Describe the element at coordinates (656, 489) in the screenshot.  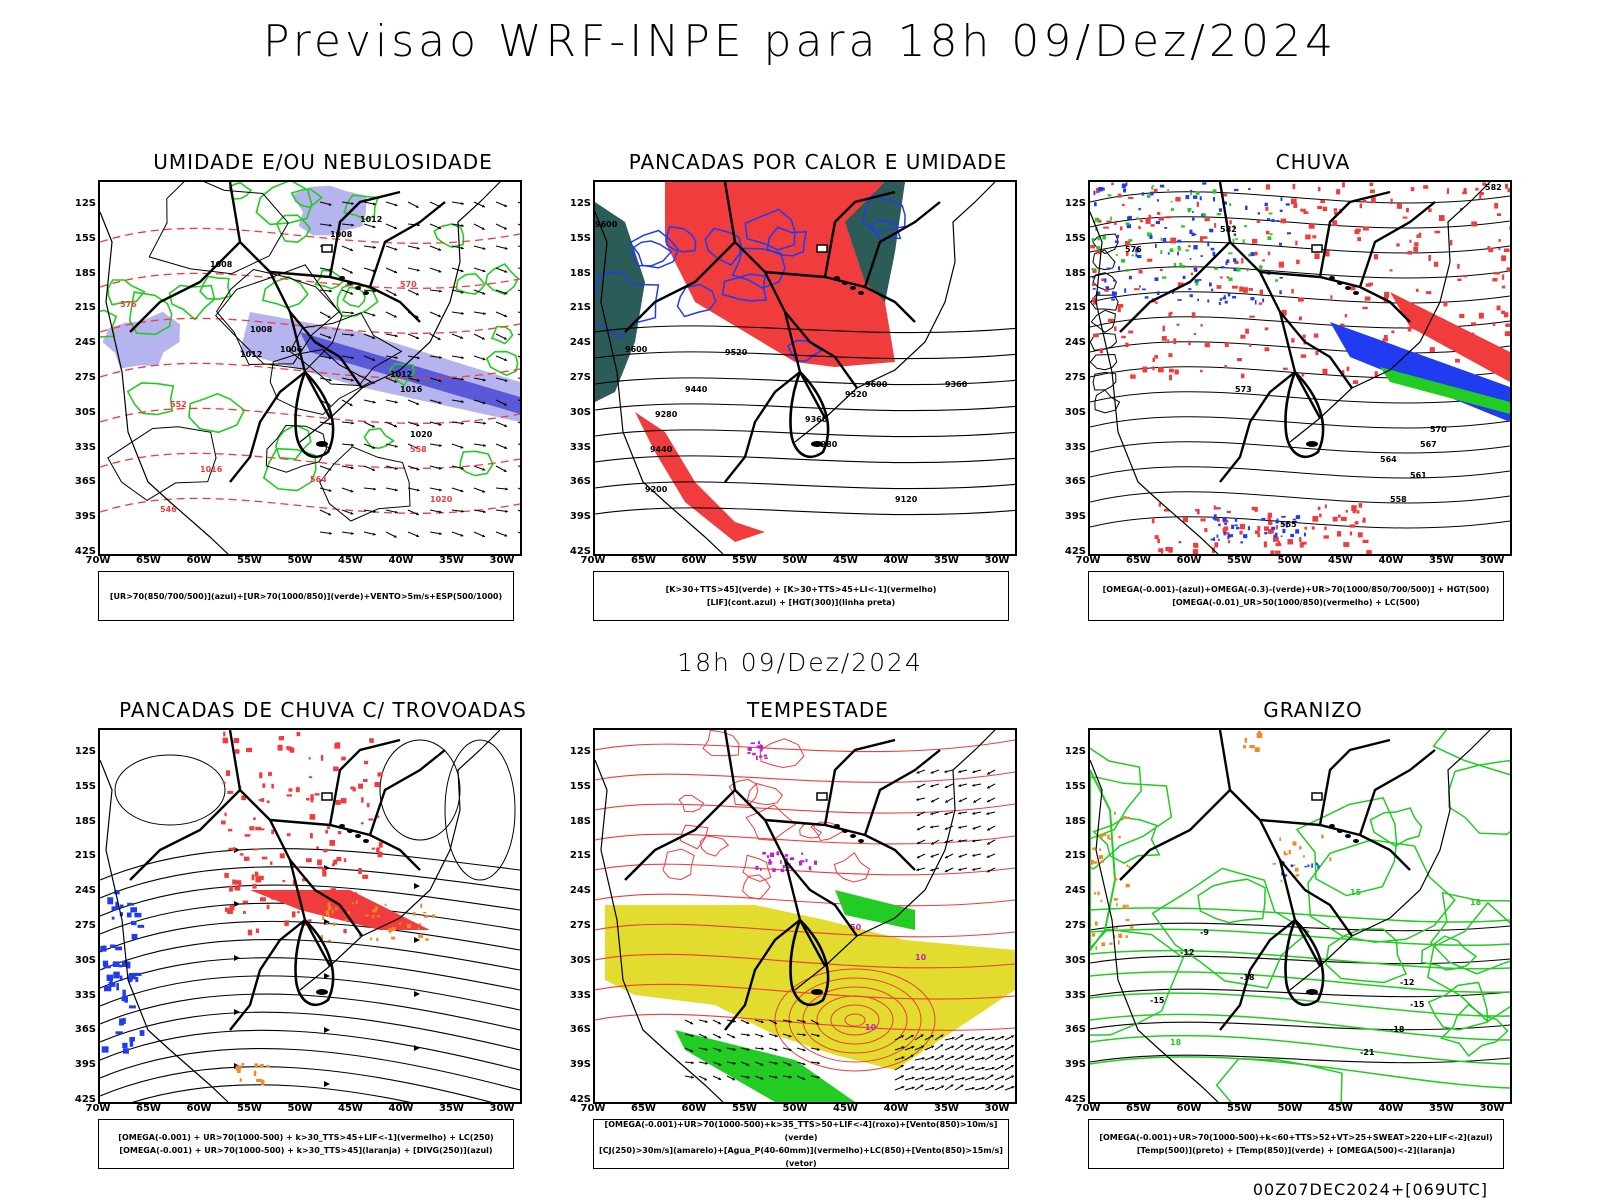
I see `contour-label: 9200` at that location.